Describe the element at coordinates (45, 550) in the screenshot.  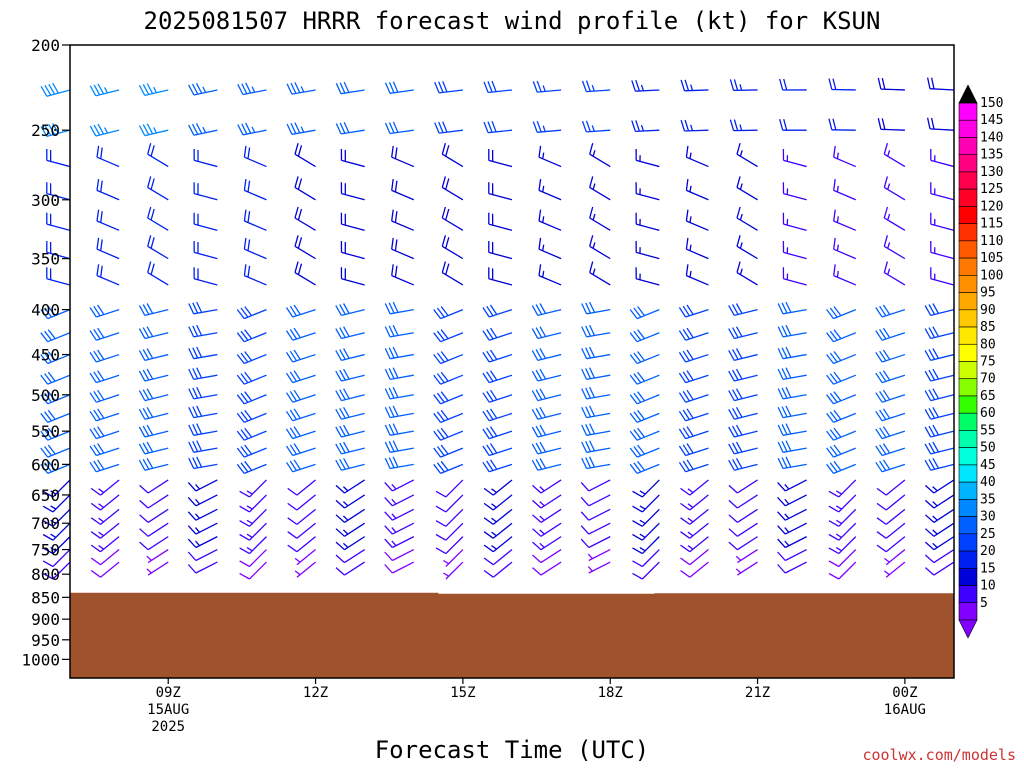
I see `y-tick-label: 750` at that location.